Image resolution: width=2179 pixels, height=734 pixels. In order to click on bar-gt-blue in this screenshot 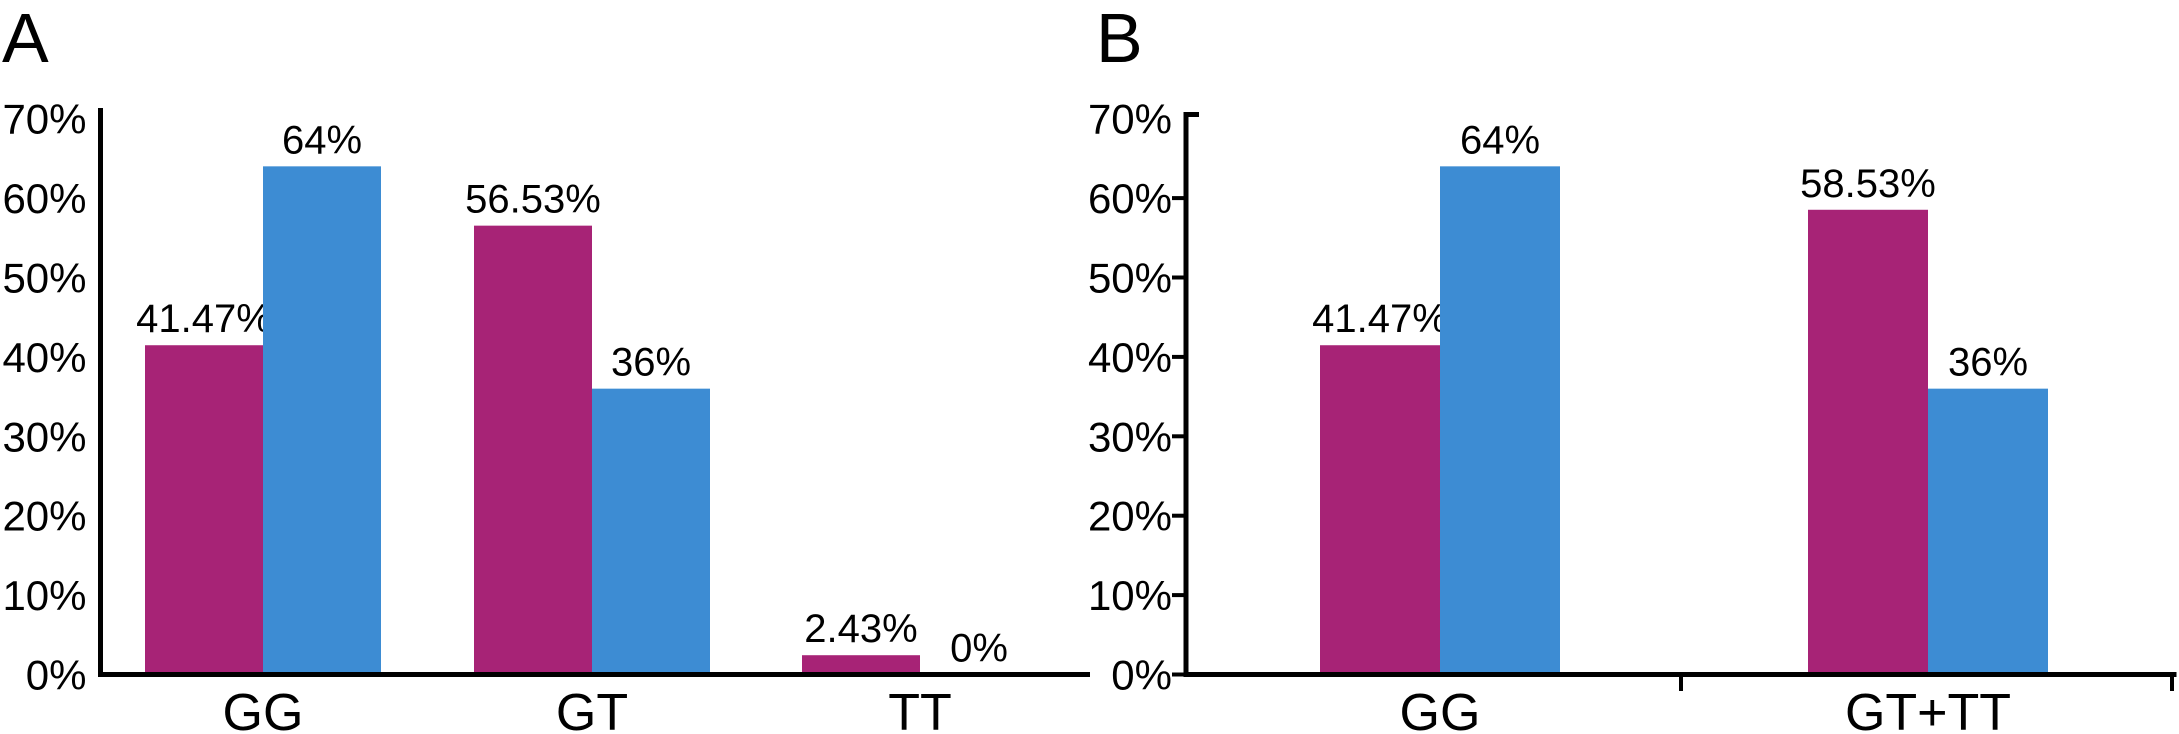, I will do `click(651, 531)`.